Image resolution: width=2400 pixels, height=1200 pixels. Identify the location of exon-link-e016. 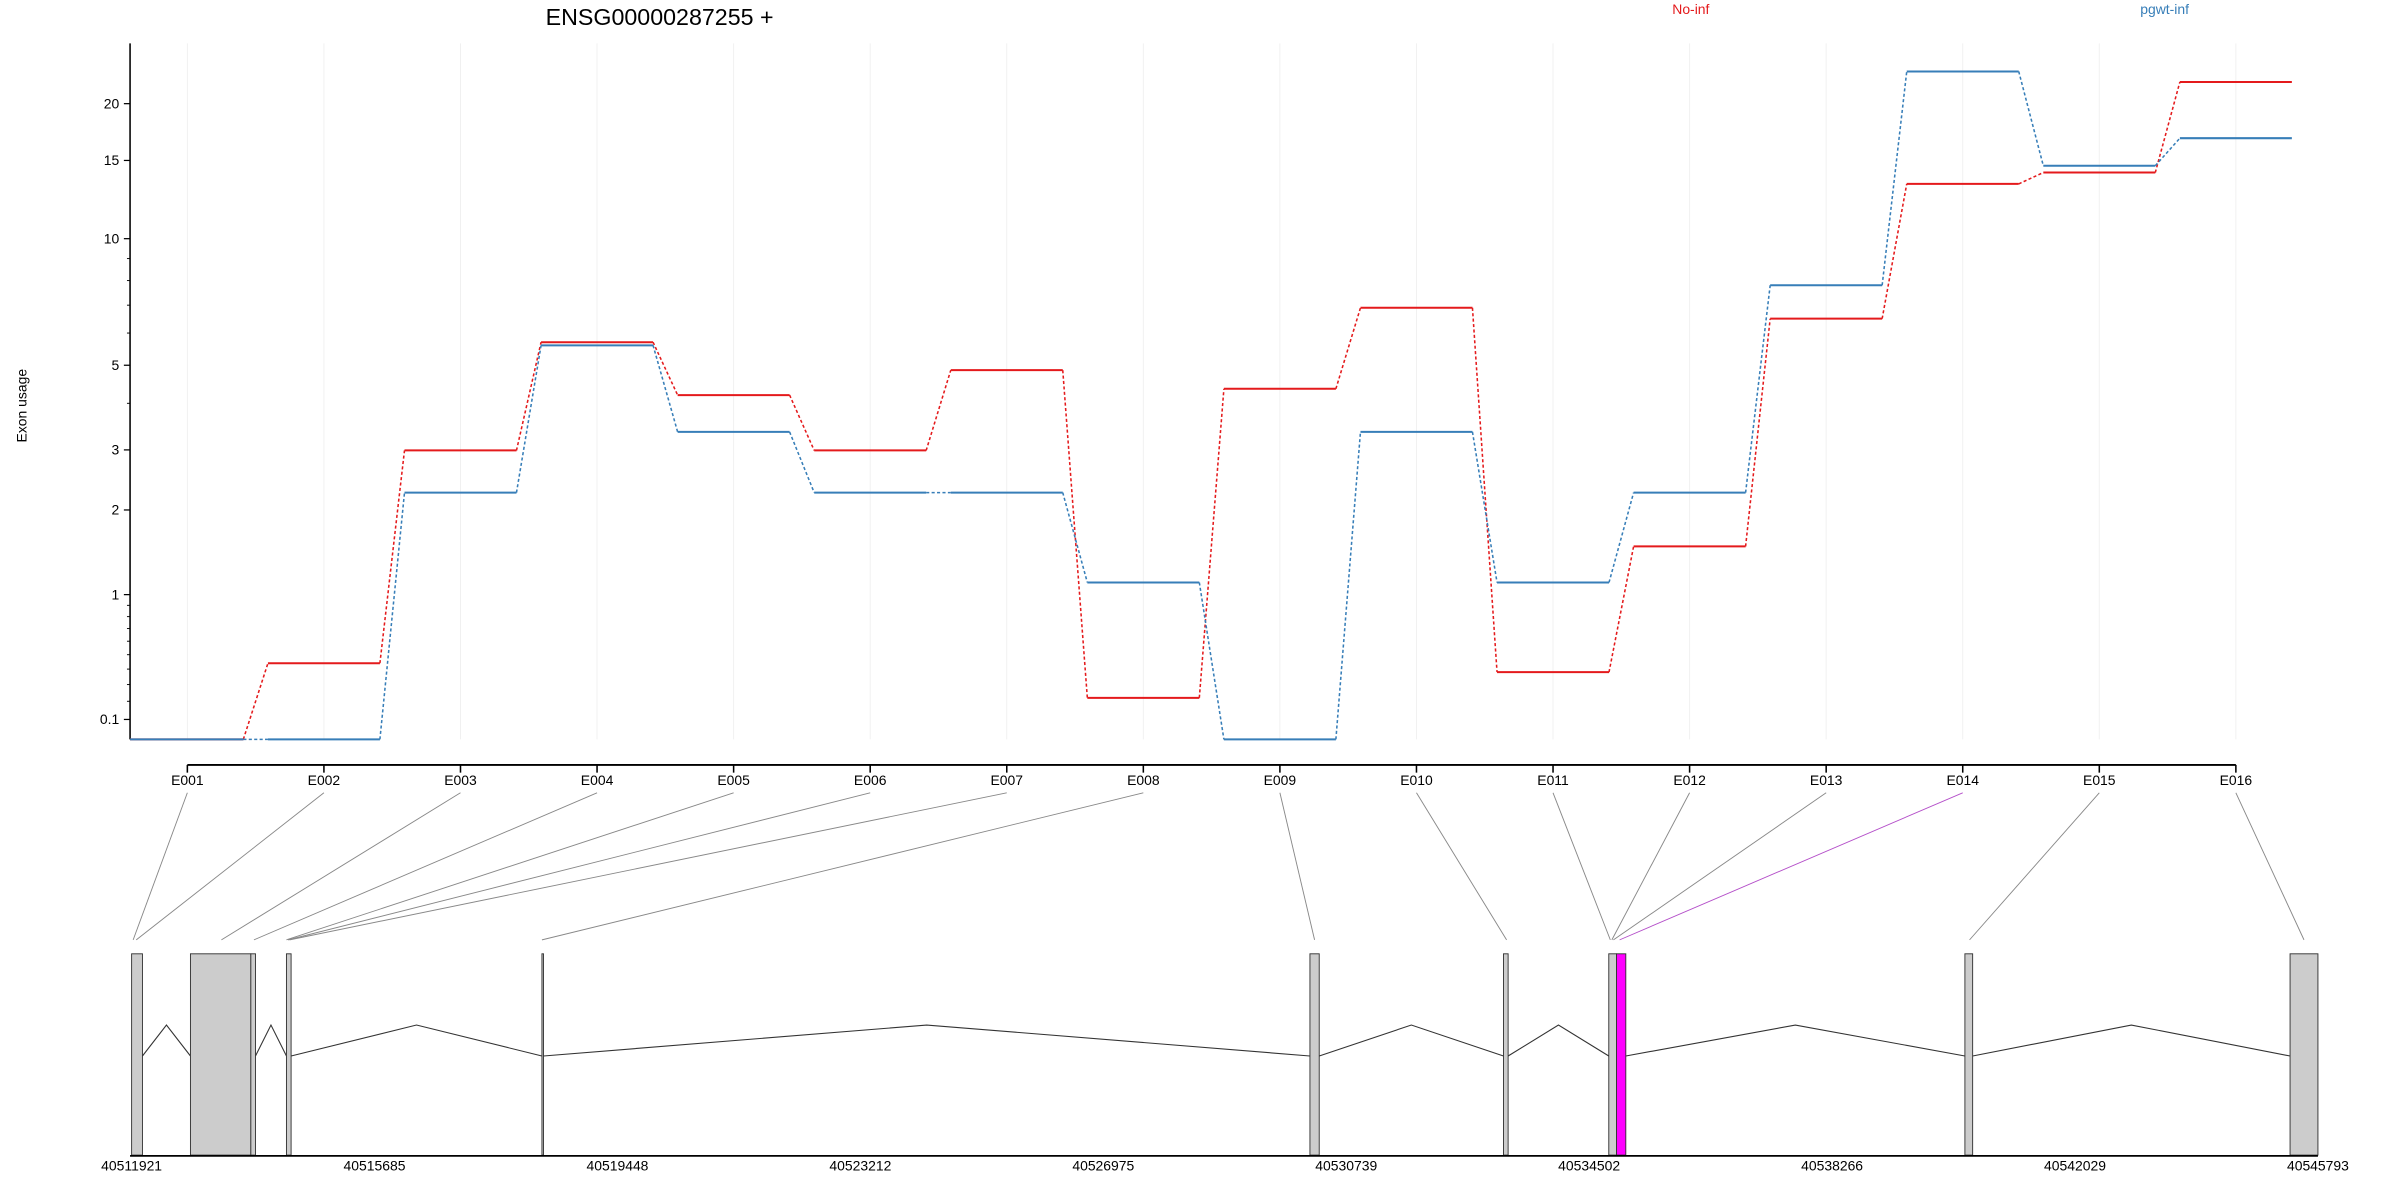
(2270, 866).